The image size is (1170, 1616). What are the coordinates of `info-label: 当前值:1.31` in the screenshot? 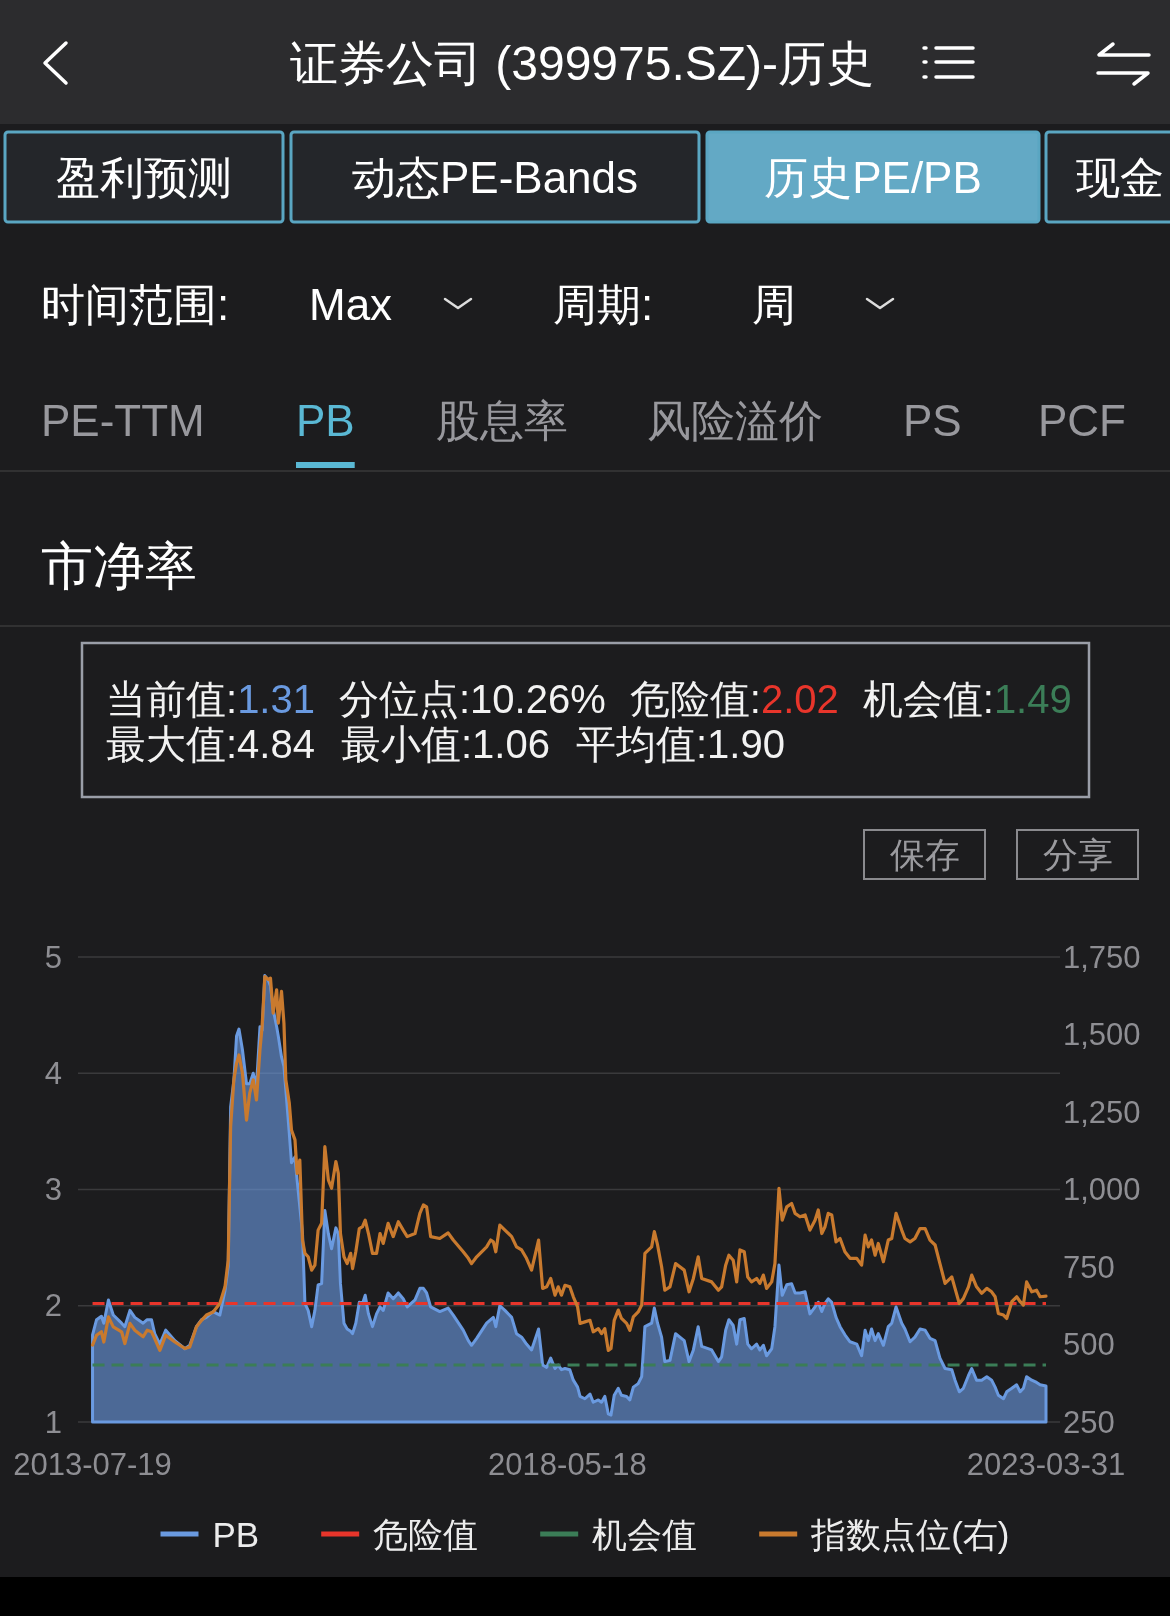 It's located at (210, 699).